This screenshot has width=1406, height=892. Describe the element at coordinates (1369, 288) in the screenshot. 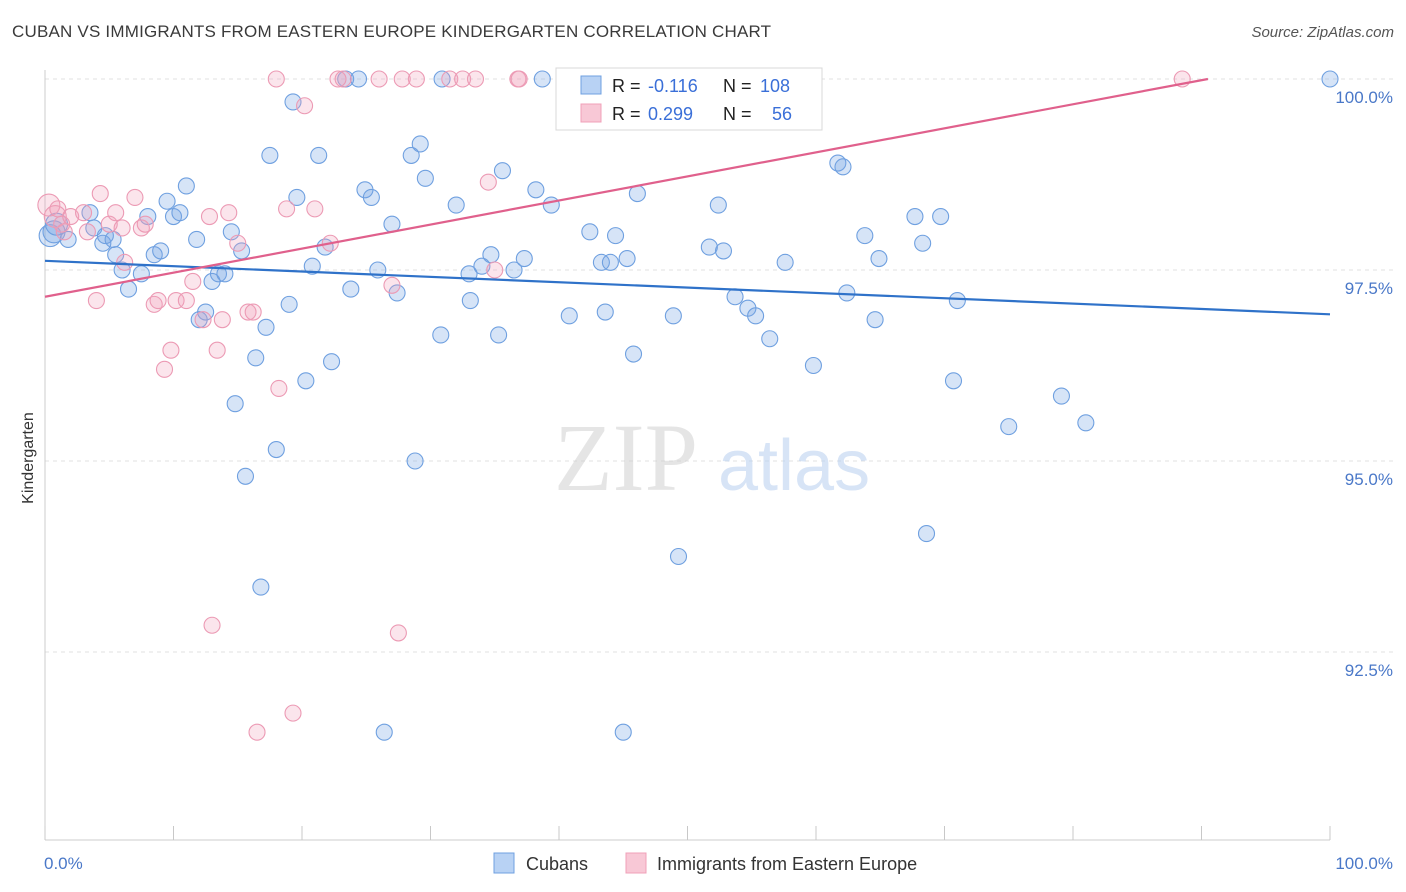

I see `y-tick-label-2: 97.5%` at that location.